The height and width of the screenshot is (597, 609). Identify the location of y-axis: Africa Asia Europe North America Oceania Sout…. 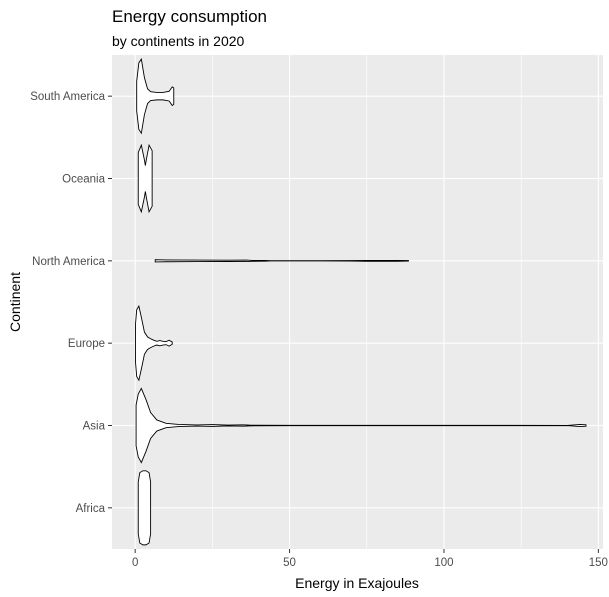
(71, 303).